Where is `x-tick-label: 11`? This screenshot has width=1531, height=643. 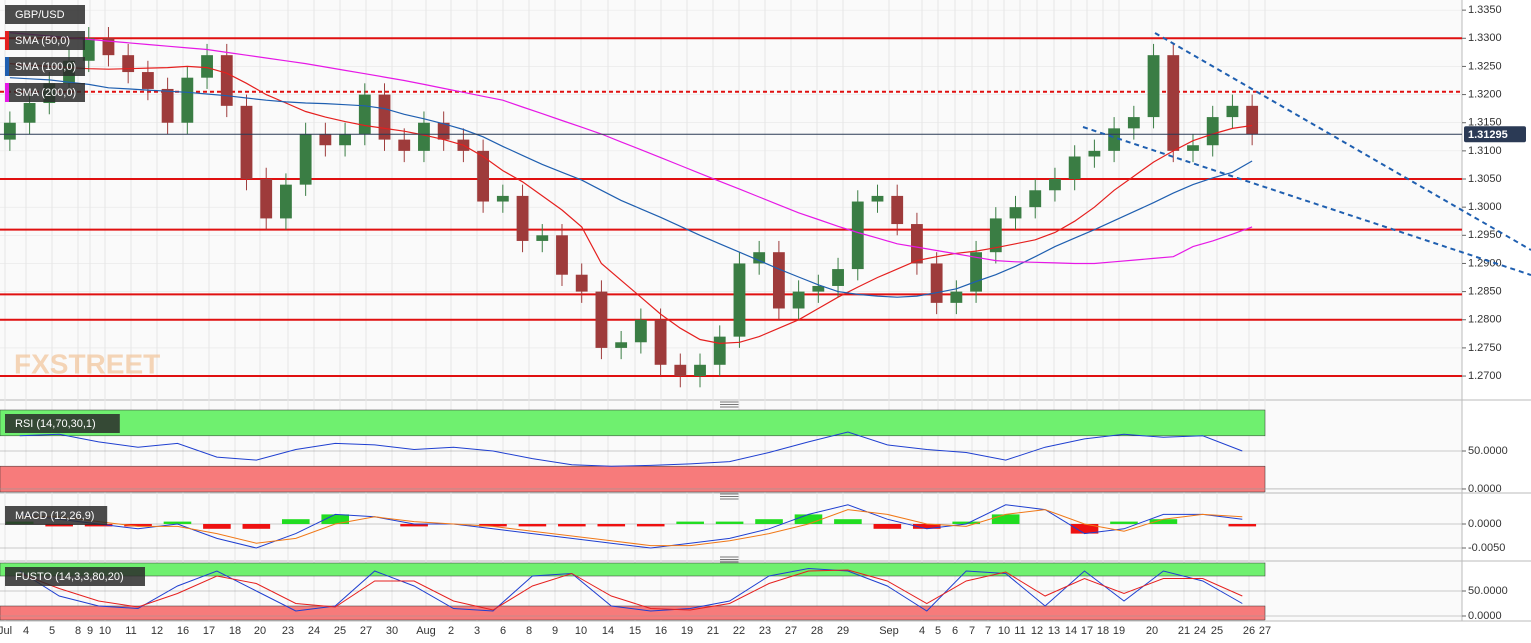 x-tick-label: 11 is located at coordinates (130, 631).